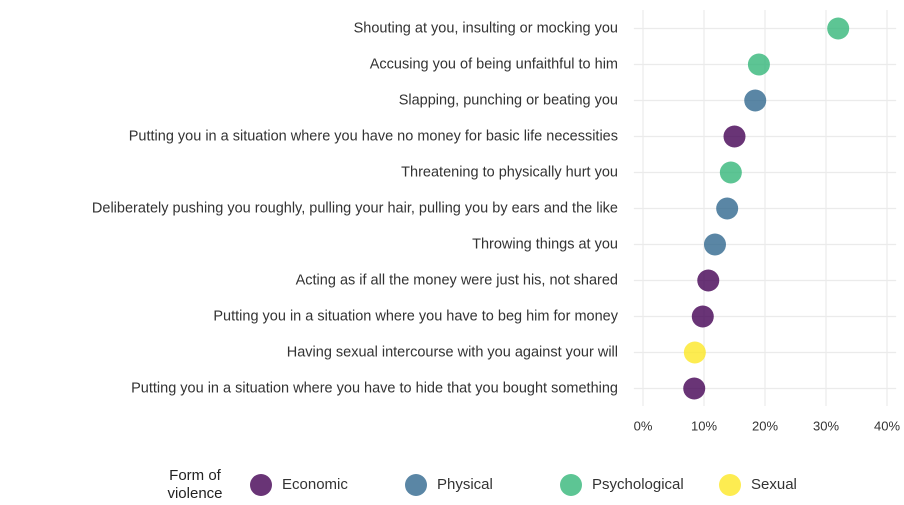  I want to click on legend-label: Sexual, so click(774, 484).